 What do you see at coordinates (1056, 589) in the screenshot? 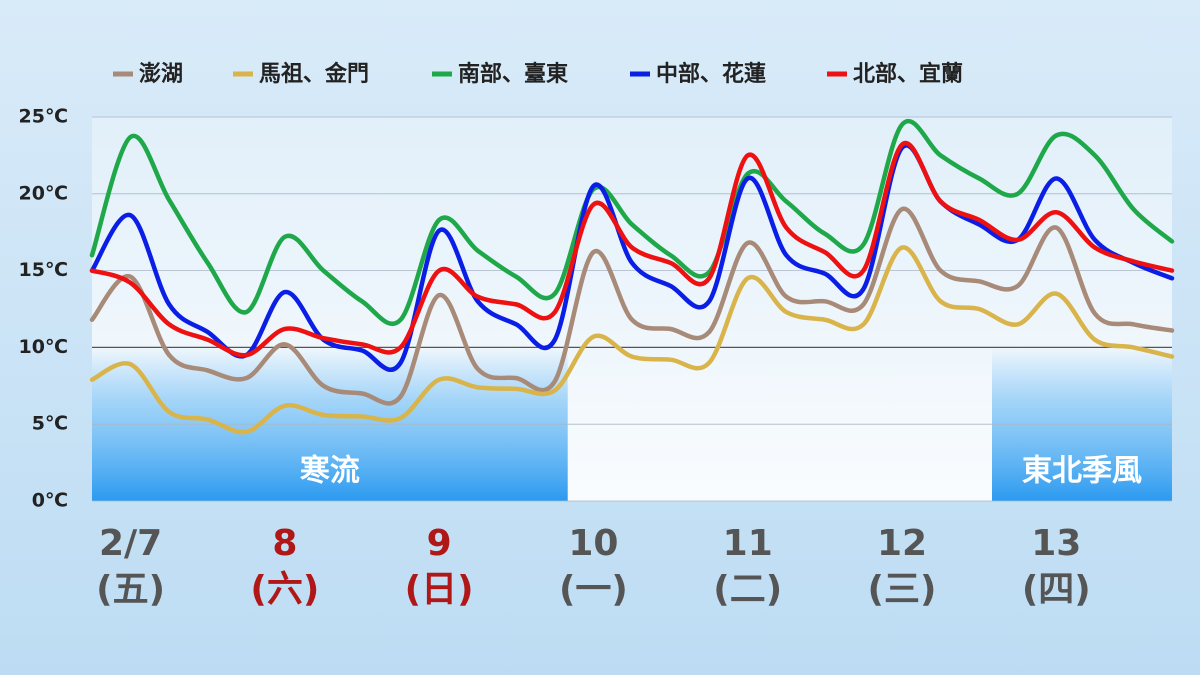
I see `x-tick-sublabel: (四)` at bounding box center [1056, 589].